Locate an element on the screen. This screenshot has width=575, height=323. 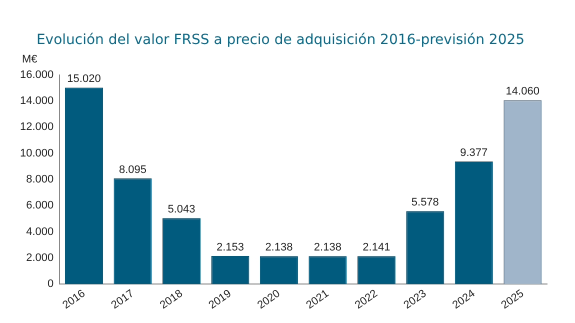
data-label: 5.043 is located at coordinates (182, 210).